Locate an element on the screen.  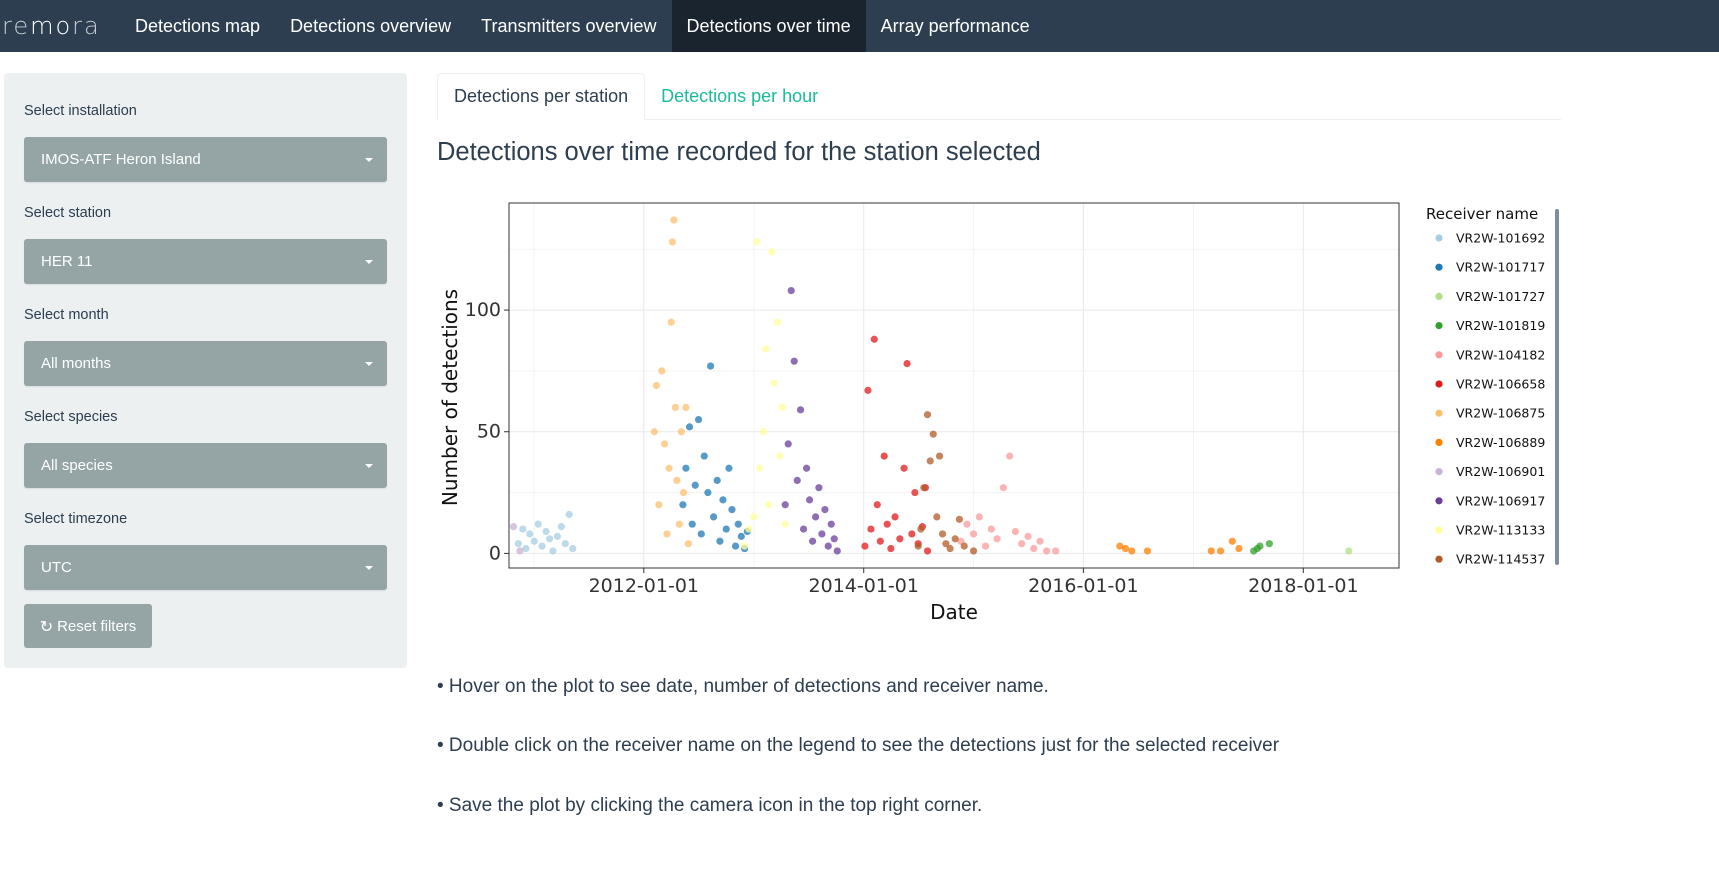
installation-select: IMOS-ATF Heron Island is located at coordinates (205, 159).